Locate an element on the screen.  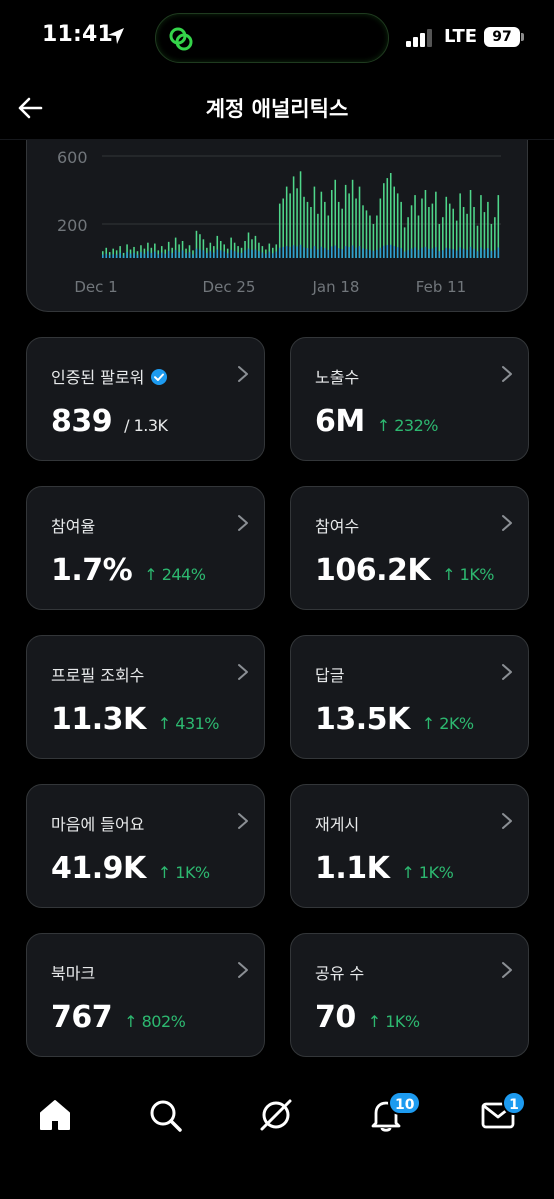
metric-value-row: 41.9K ↑ 1K% is located at coordinates (130, 868).